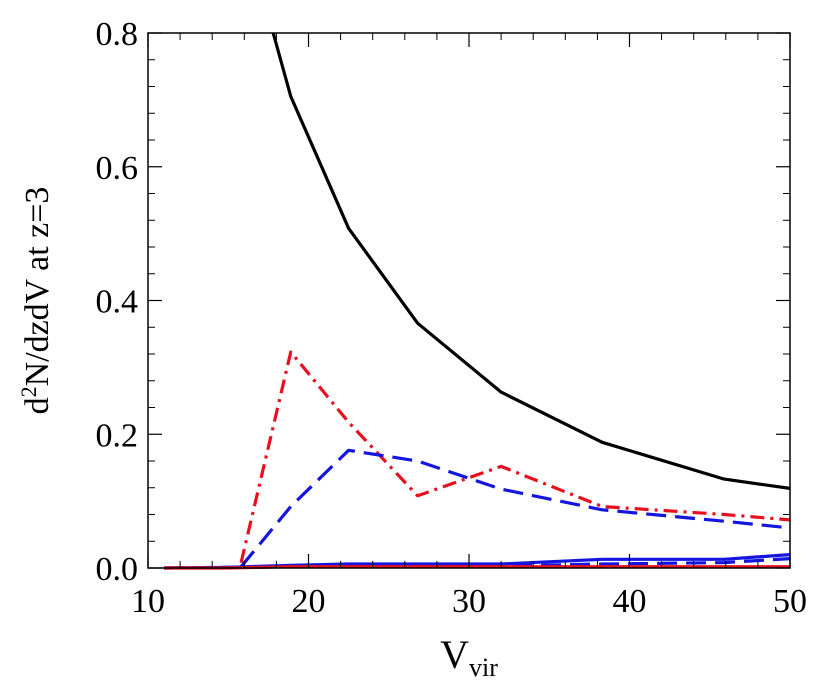 The width and height of the screenshot is (830, 700). I want to click on y-axis-title-superscript: 2, so click(28, 391).